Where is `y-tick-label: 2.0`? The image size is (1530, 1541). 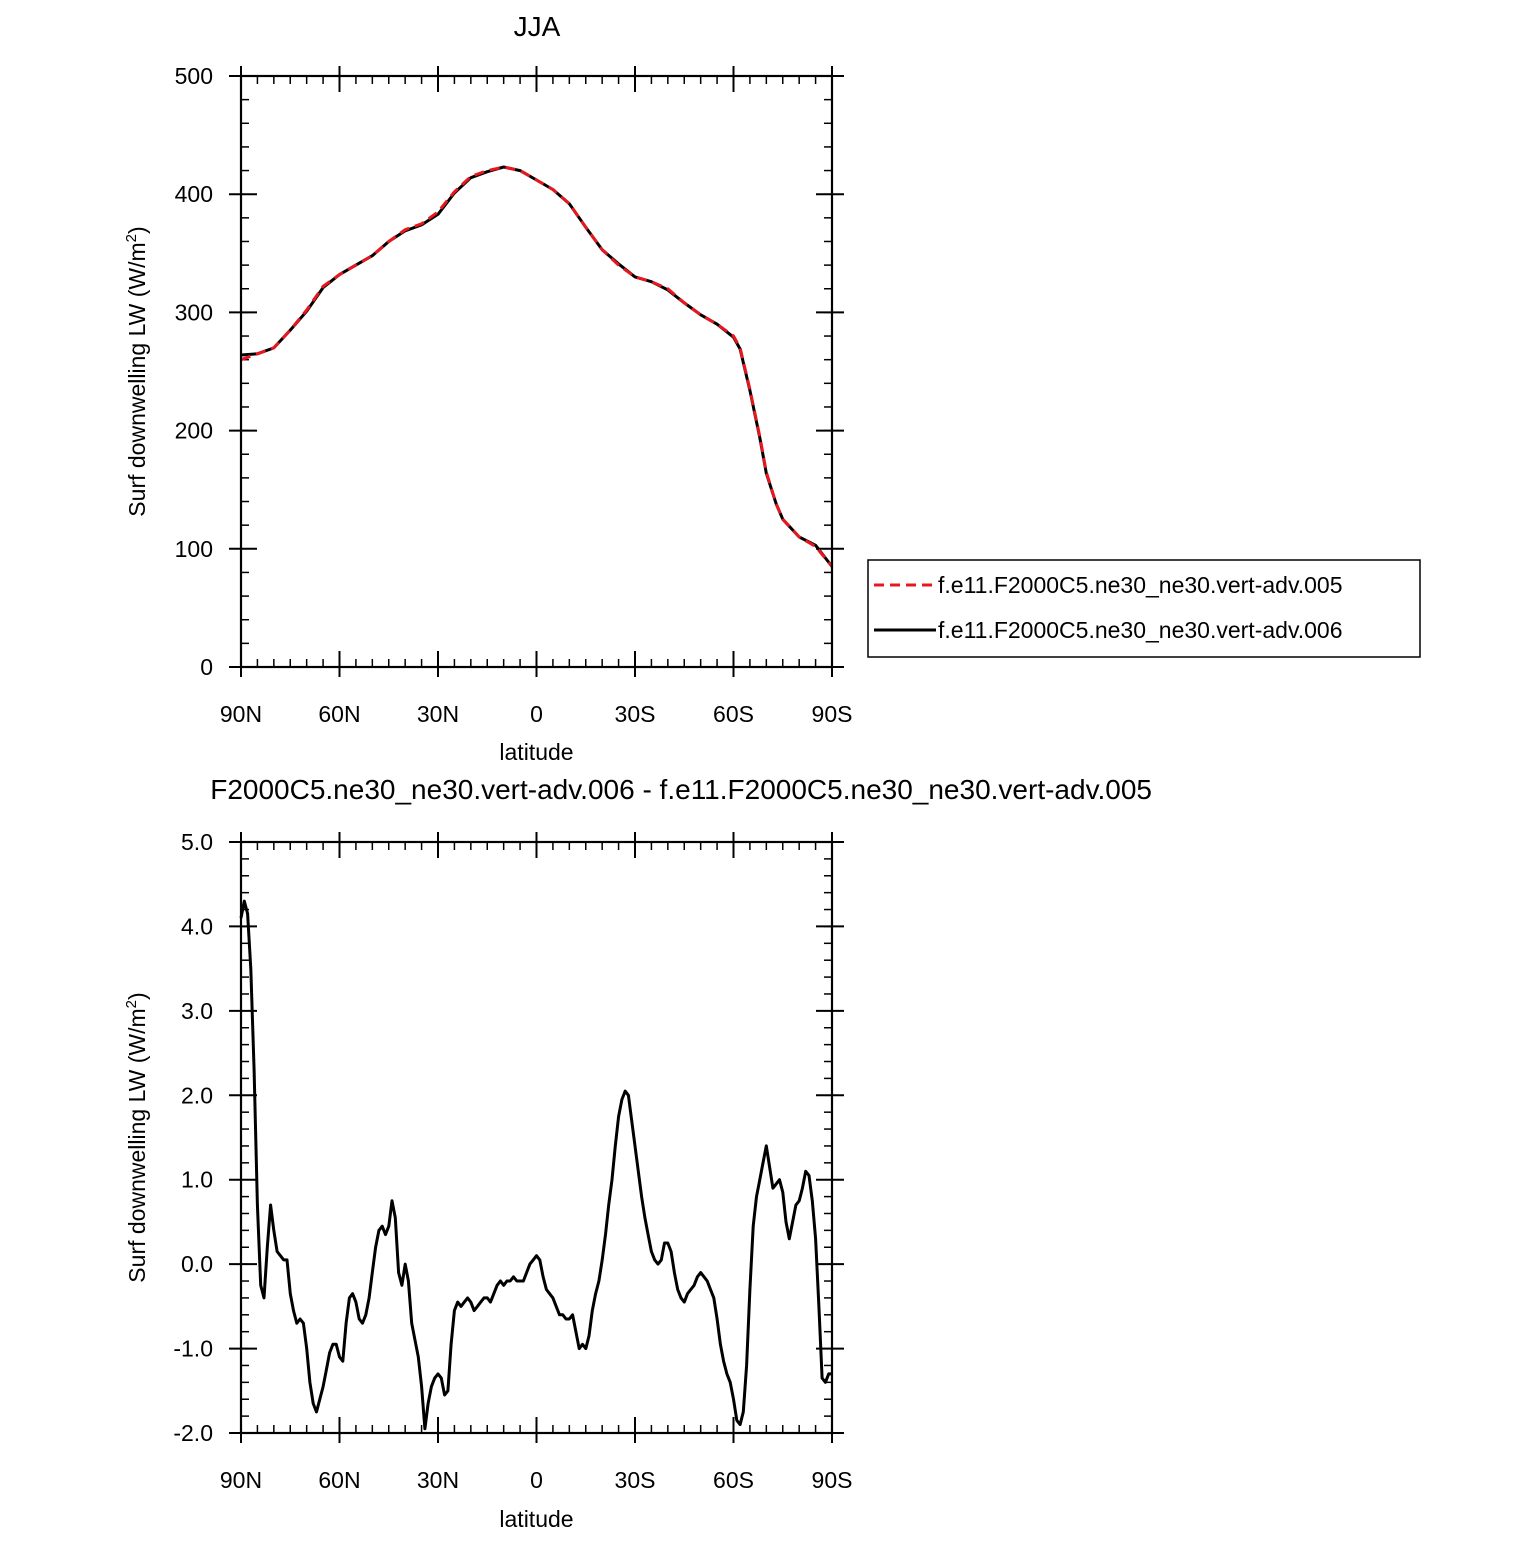
y-tick-label: 2.0 is located at coordinates (197, 1095).